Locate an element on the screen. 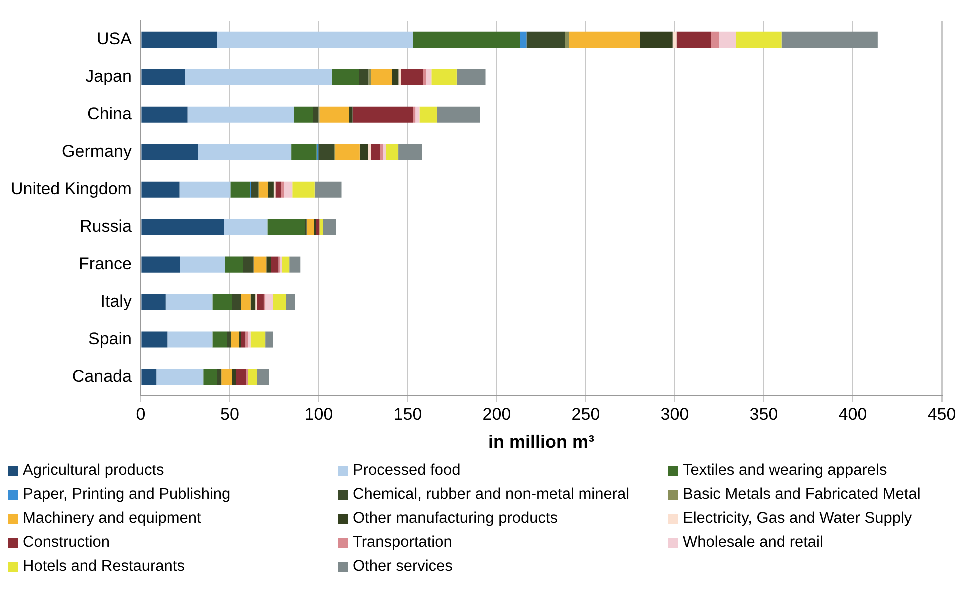 The width and height of the screenshot is (972, 601). y-tick-label: USA is located at coordinates (114, 39).